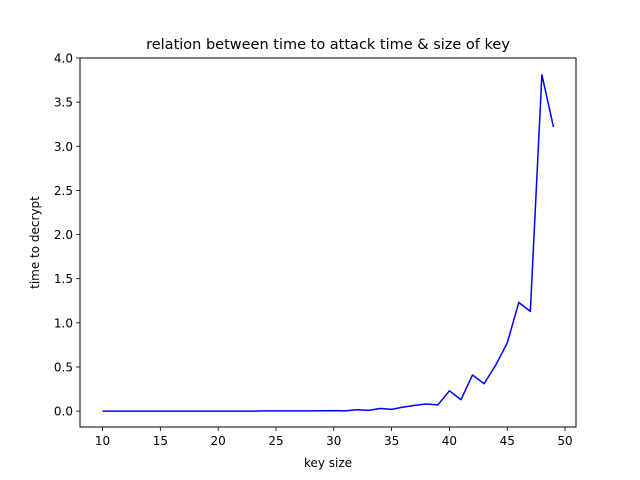  I want to click on y-tick-label: 2.5, so click(63, 191).